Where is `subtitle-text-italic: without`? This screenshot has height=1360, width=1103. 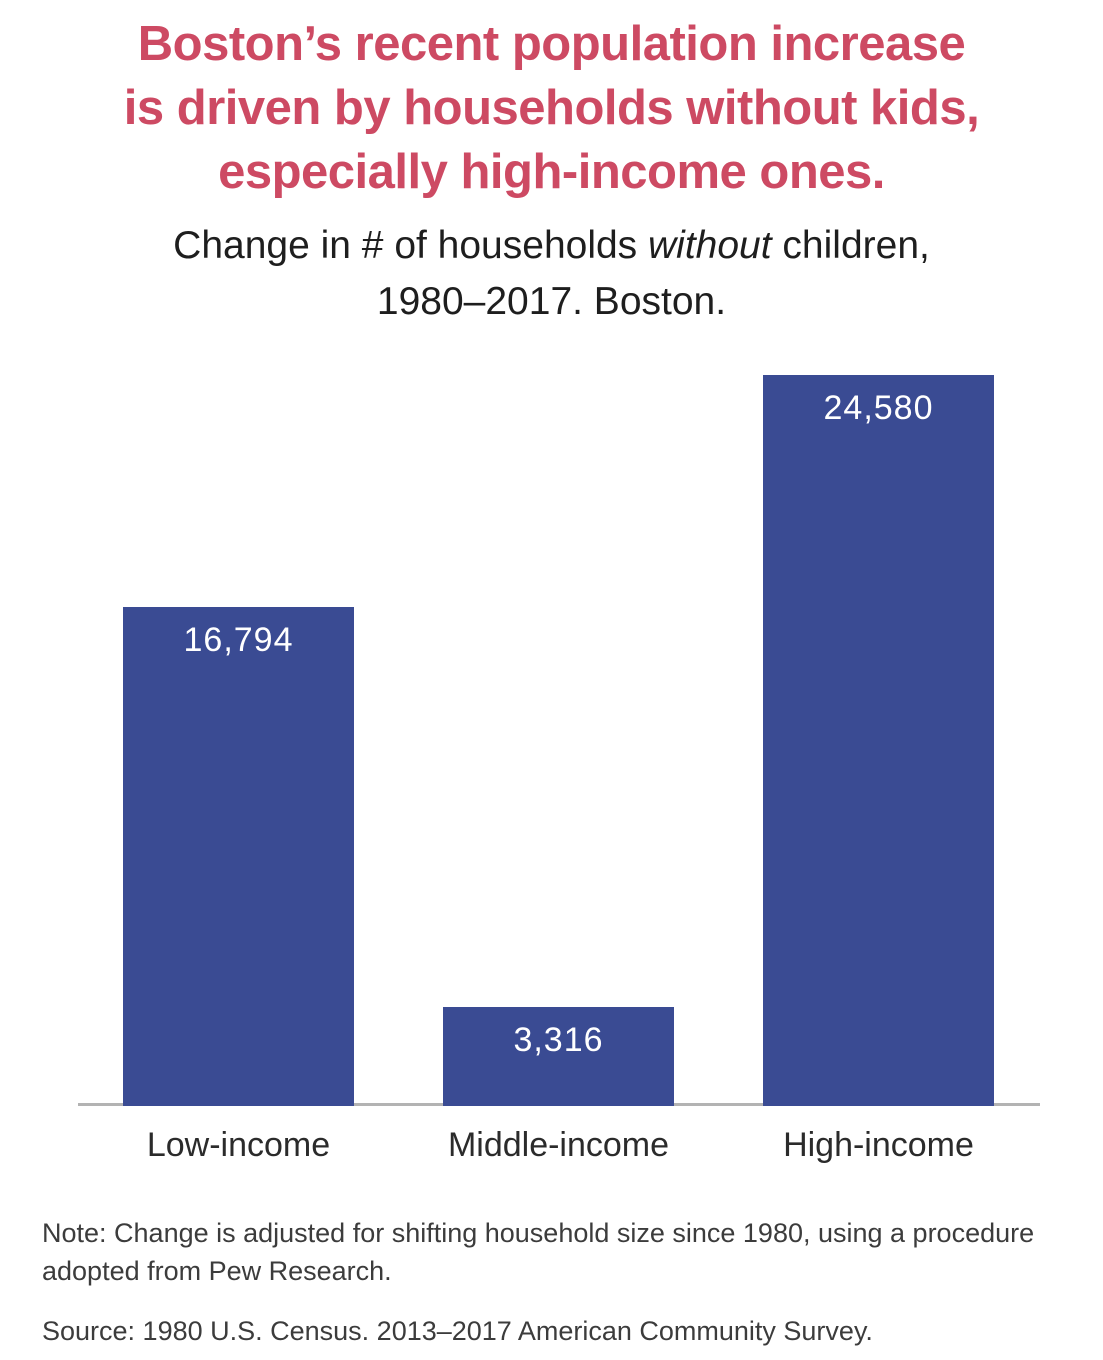
subtitle-text-italic: without is located at coordinates (710, 245).